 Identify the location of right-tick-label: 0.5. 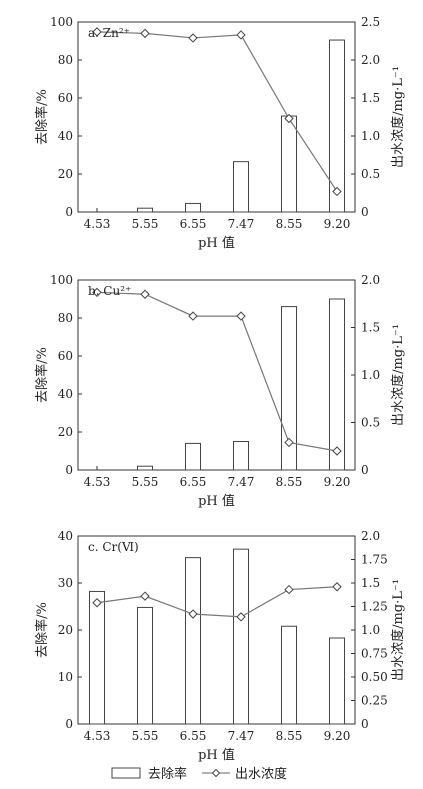
(370, 423).